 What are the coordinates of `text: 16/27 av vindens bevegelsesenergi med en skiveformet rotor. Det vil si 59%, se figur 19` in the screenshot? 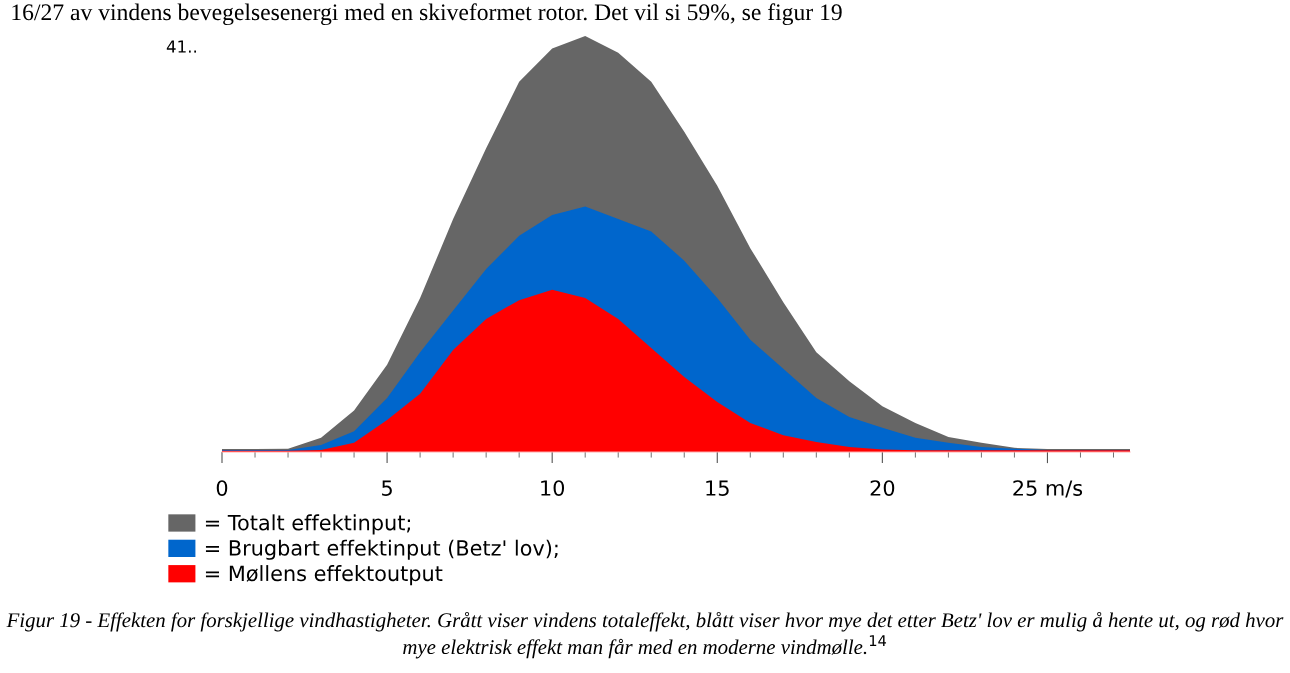 It's located at (427, 14).